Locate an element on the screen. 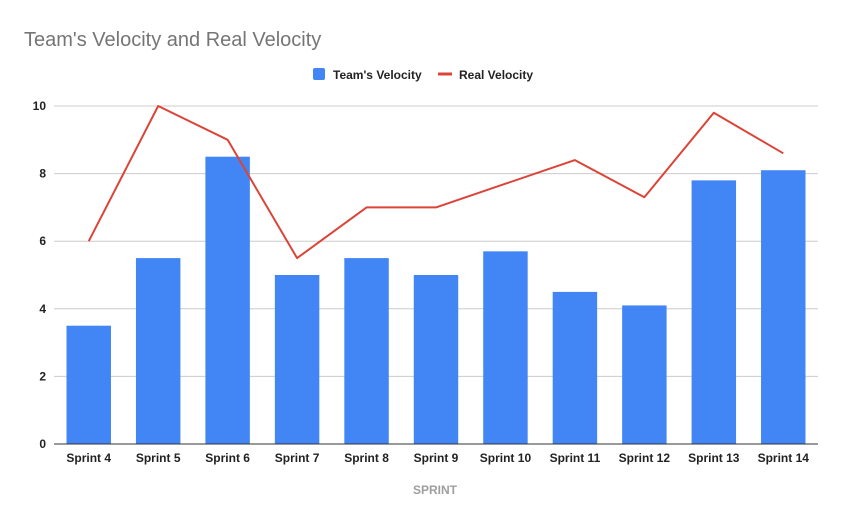 Image resolution: width=845 pixels, height=523 pixels. y-tick-label: 4 is located at coordinates (42, 309).